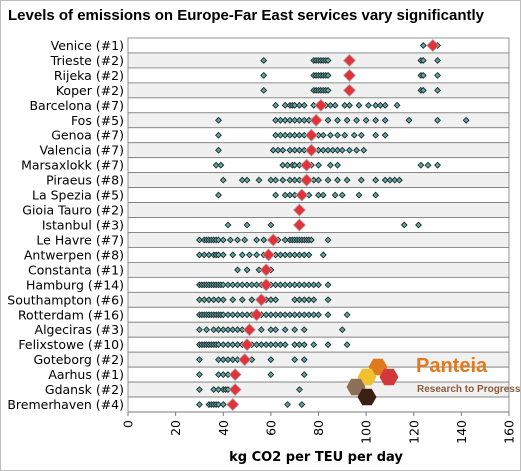  What do you see at coordinates (469, 389) in the screenshot?
I see `logo-tagline: Research to Progress` at bounding box center [469, 389].